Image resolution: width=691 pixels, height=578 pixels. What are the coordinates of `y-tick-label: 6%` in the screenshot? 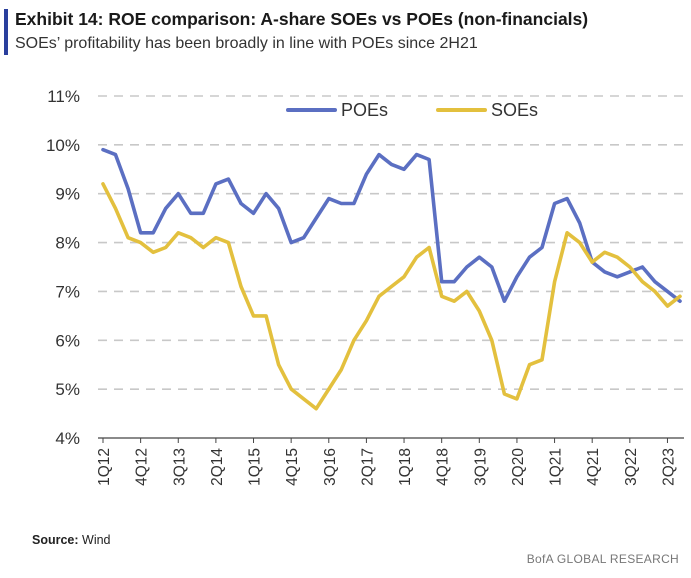 It's located at (67, 340).